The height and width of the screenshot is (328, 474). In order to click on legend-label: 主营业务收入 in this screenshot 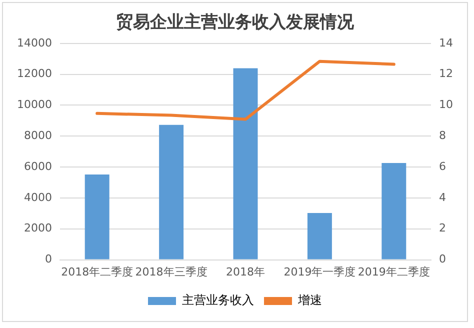, I will do `click(218, 300)`.